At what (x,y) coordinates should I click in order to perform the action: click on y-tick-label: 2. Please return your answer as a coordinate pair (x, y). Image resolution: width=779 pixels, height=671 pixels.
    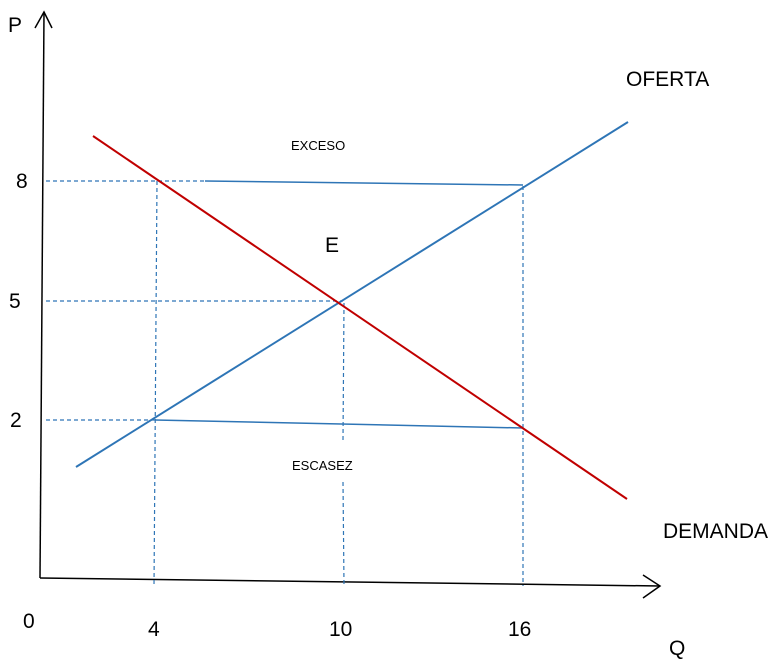
    Looking at the image, I should click on (16, 420).